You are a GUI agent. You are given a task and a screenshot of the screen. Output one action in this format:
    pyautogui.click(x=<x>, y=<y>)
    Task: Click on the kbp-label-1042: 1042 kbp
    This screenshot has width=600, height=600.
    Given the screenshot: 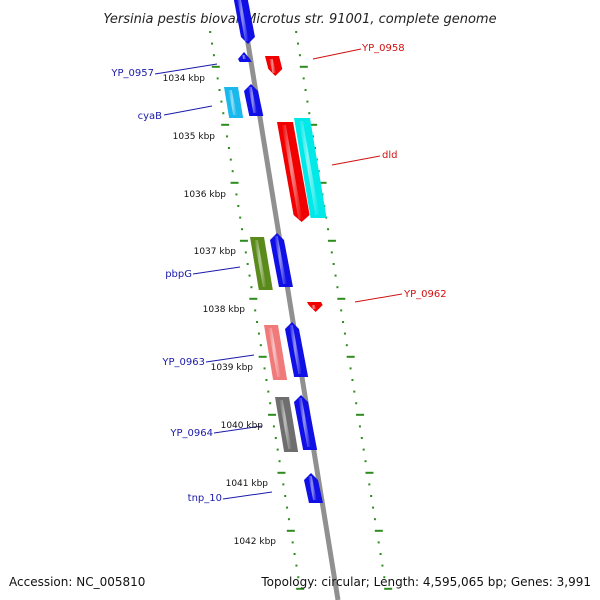 What is the action you would take?
    pyautogui.click(x=255, y=542)
    